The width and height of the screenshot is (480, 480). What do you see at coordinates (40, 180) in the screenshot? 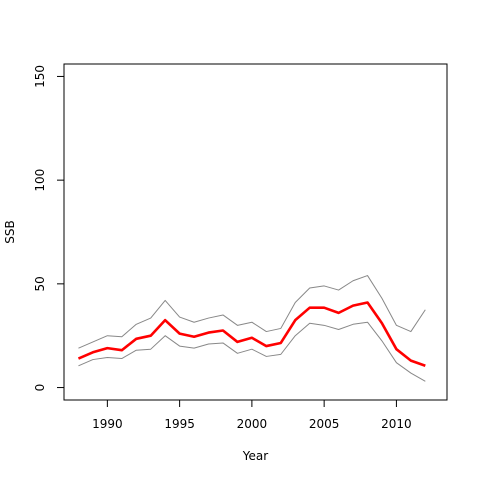
I see `y-tick-label: 100` at bounding box center [40, 180].